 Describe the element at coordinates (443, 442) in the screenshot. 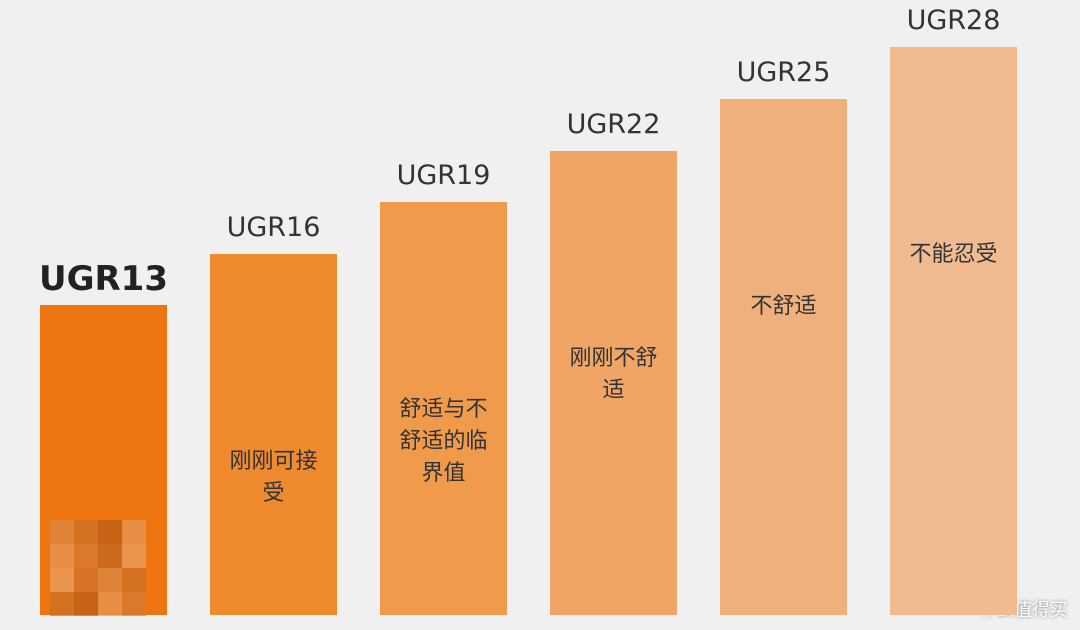

I see `bar-description: 舒适与不舒适的临界值` at that location.